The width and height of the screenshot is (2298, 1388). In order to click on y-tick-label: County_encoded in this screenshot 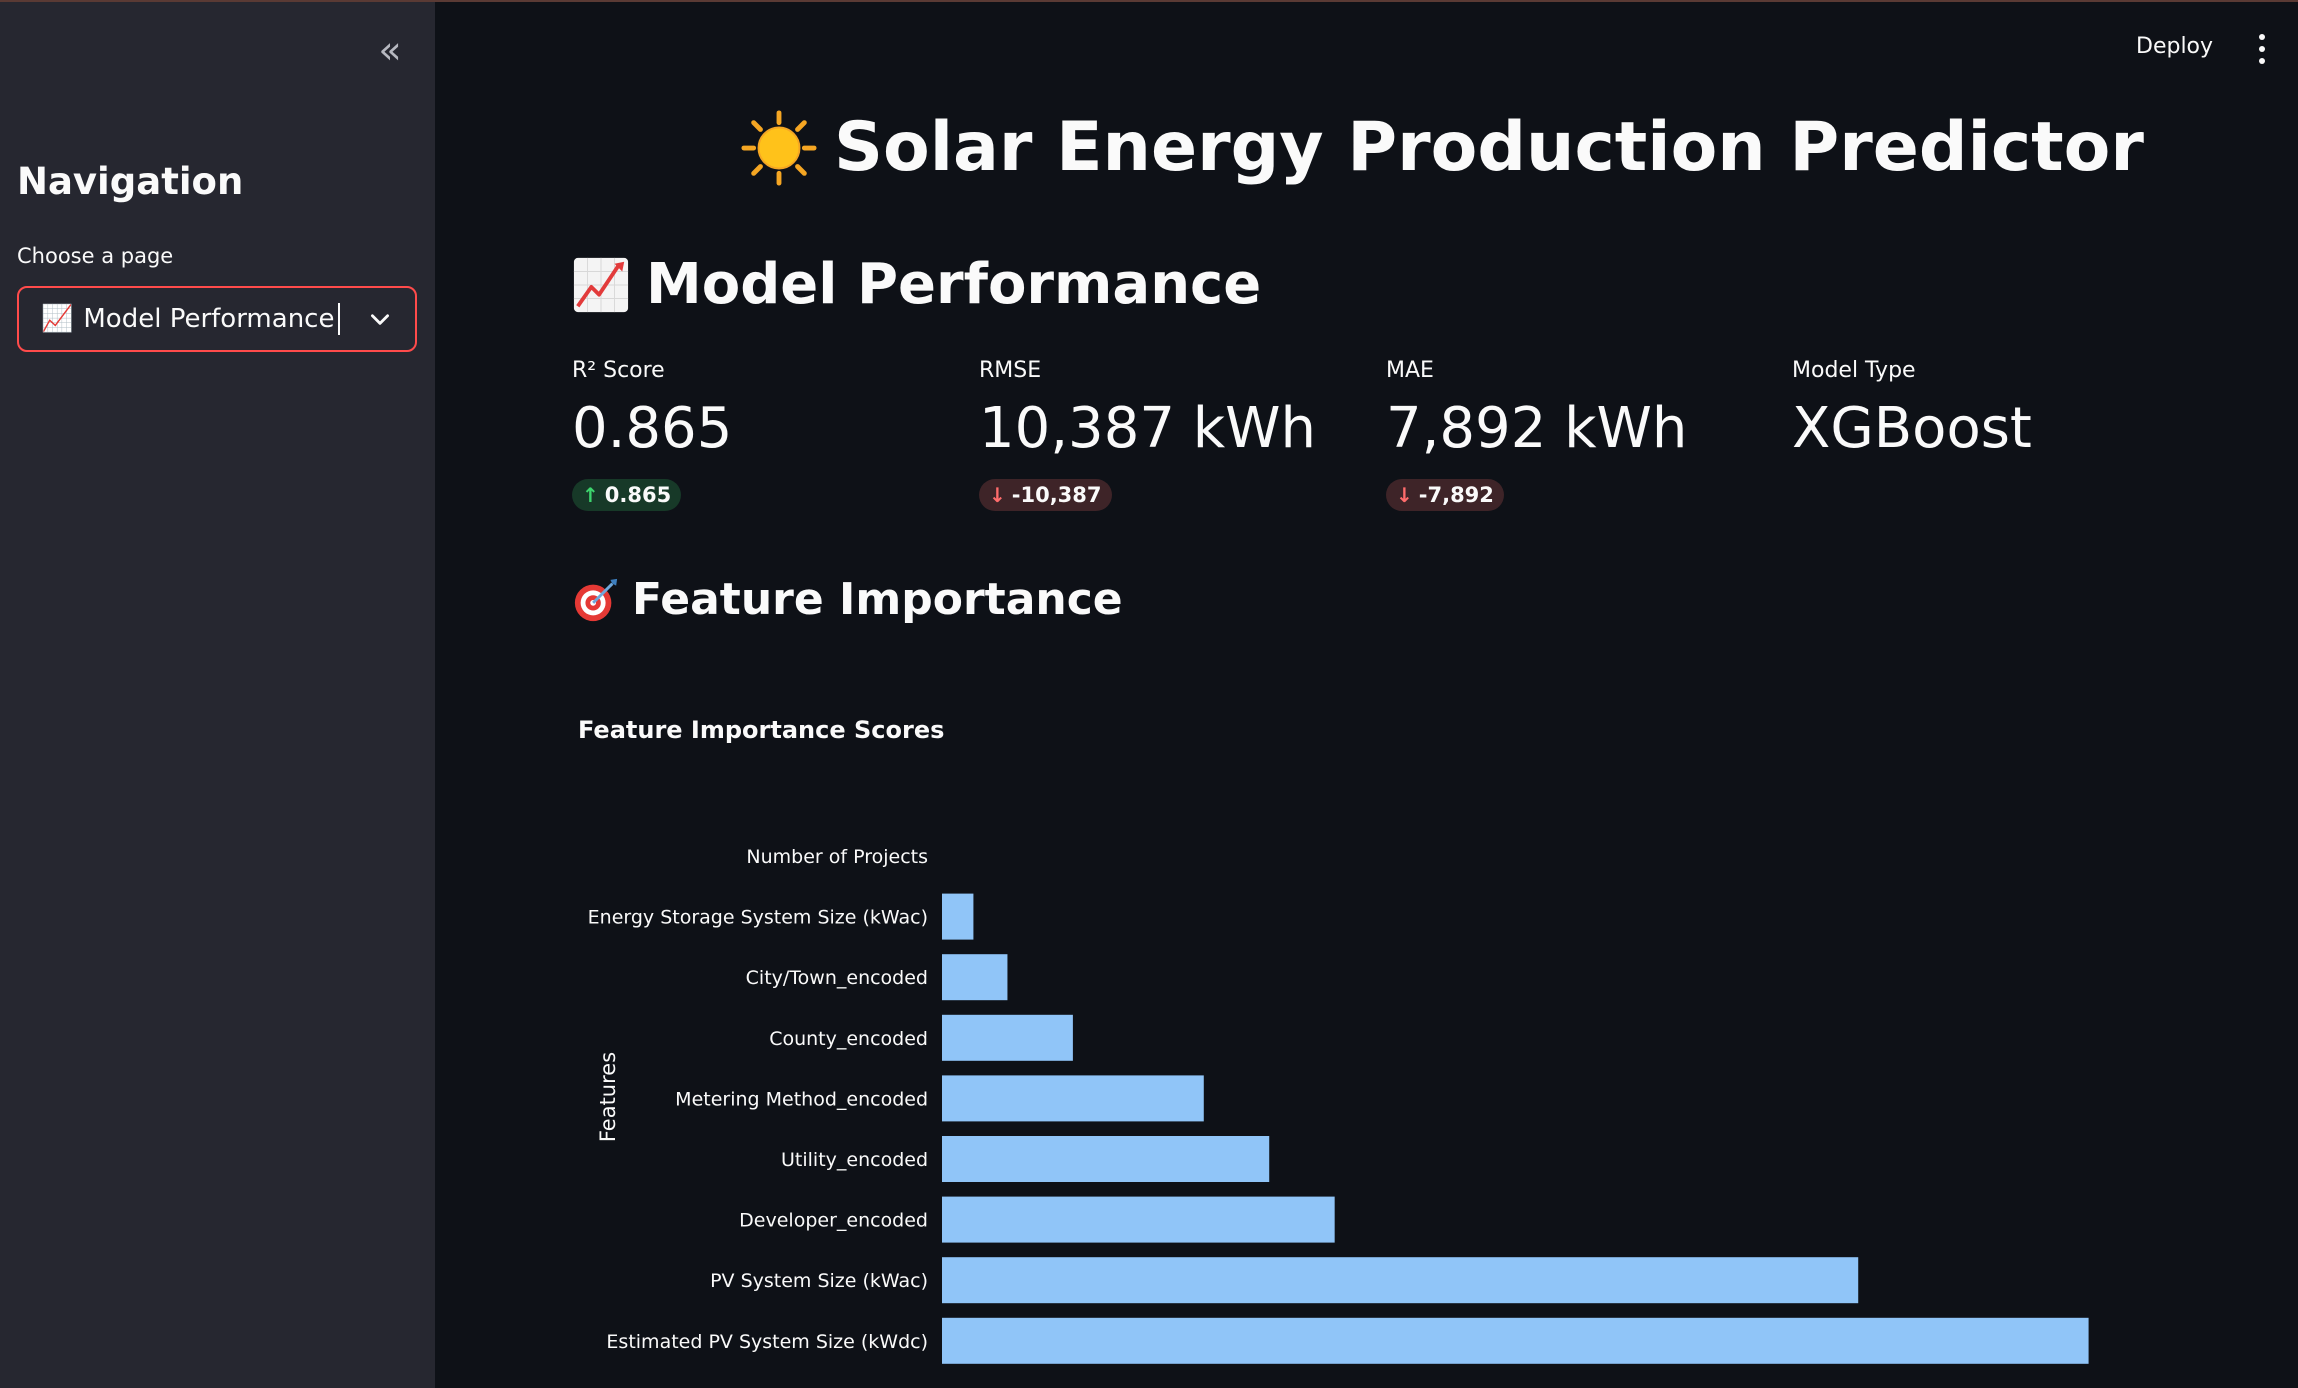, I will do `click(848, 1039)`.